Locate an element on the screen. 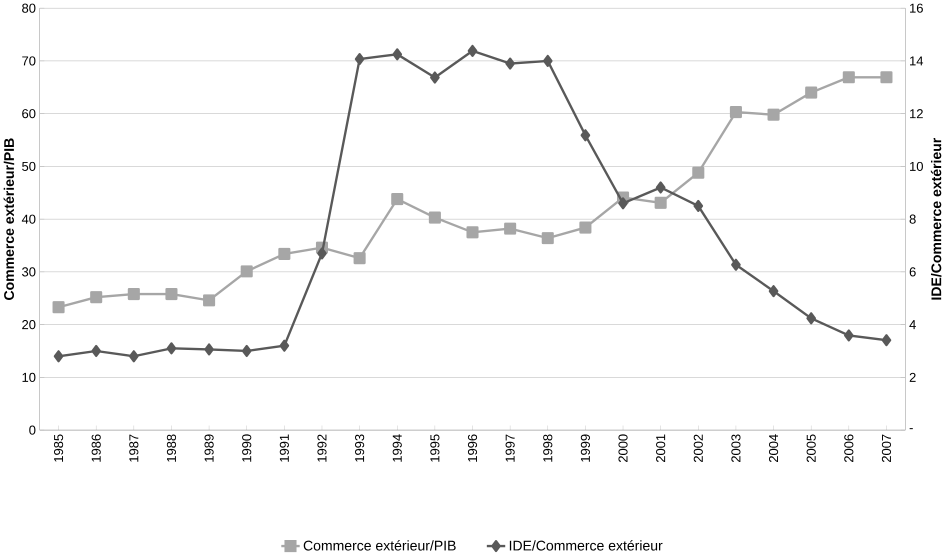  x-tick-label: 2006 is located at coordinates (849, 448).